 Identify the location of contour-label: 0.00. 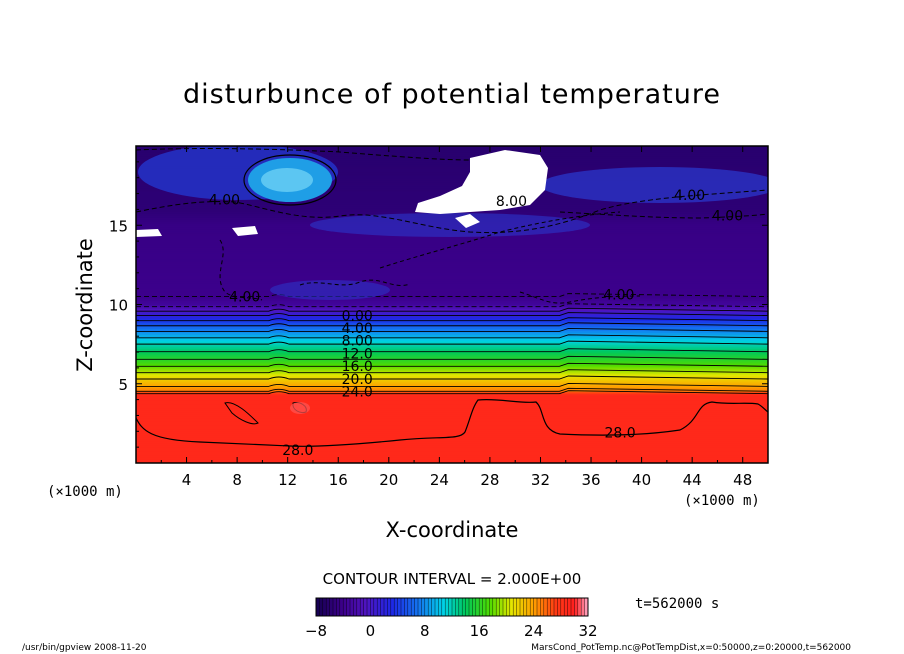
(357, 316).